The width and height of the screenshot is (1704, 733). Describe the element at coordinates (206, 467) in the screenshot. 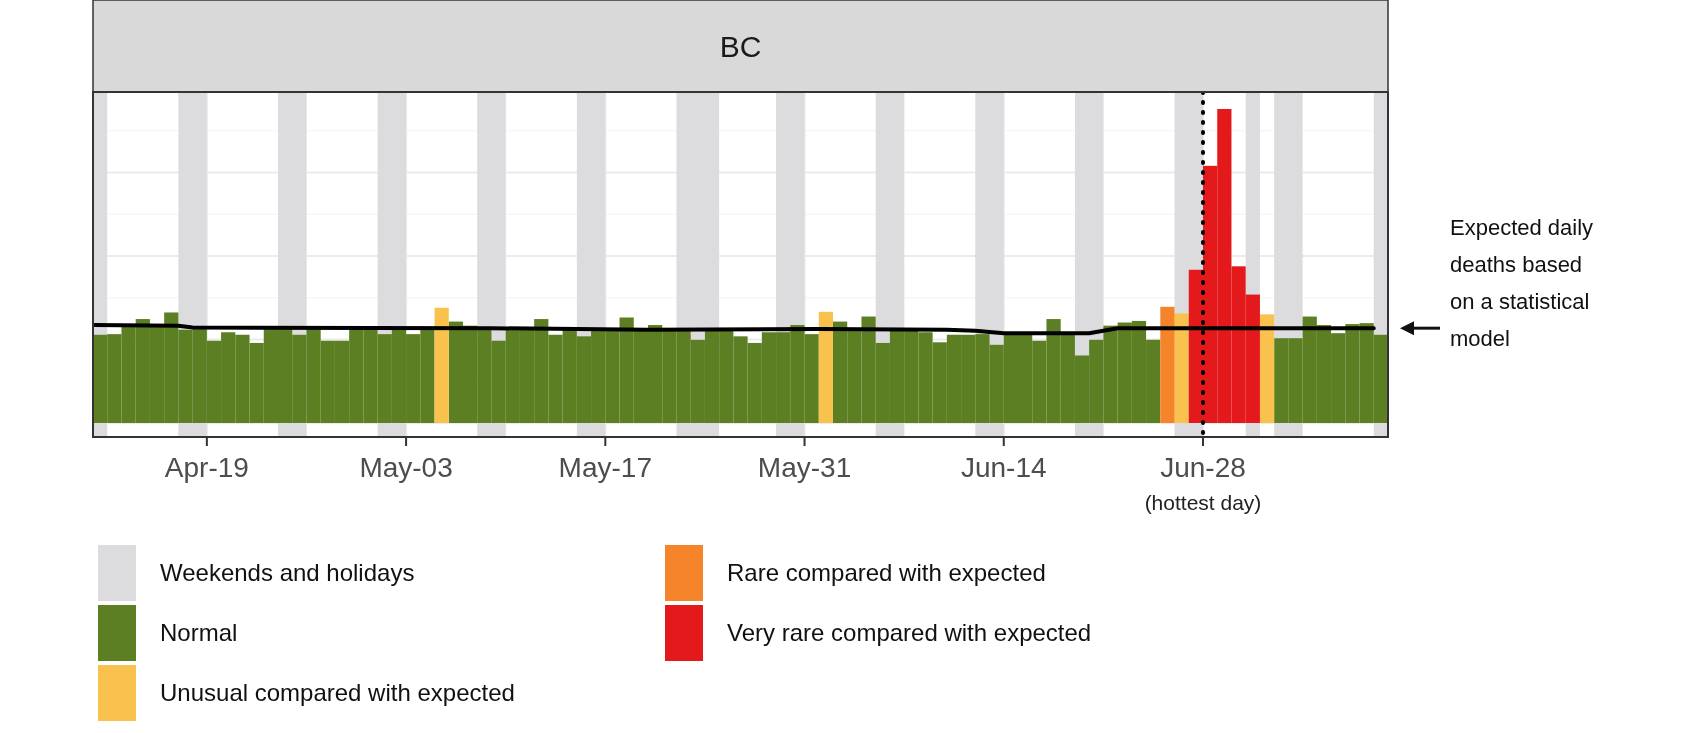

I see `x-tick-label: Apr-19` at that location.